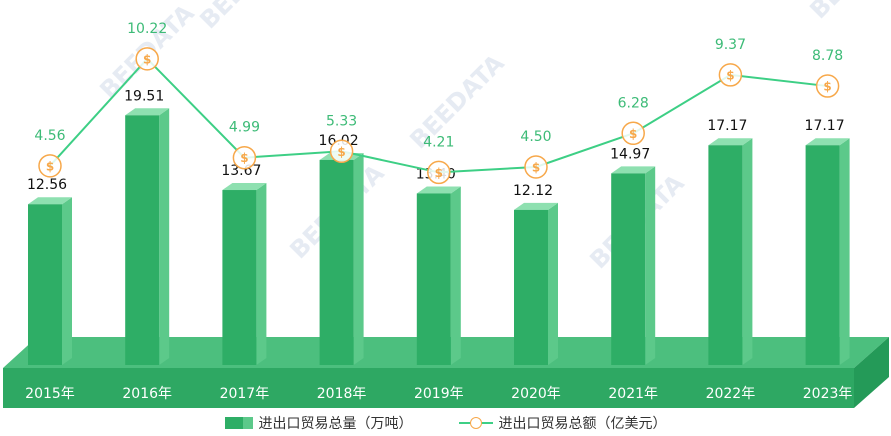 The height and width of the screenshot is (436, 891). I want to click on line-point-8: $, so click(827, 86).